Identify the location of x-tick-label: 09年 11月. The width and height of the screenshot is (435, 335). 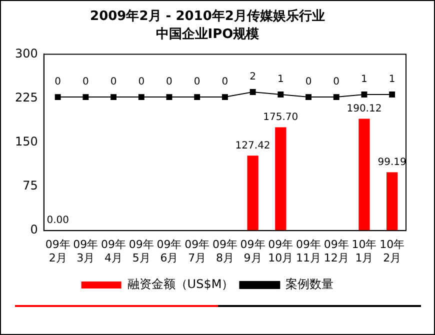
(309, 251).